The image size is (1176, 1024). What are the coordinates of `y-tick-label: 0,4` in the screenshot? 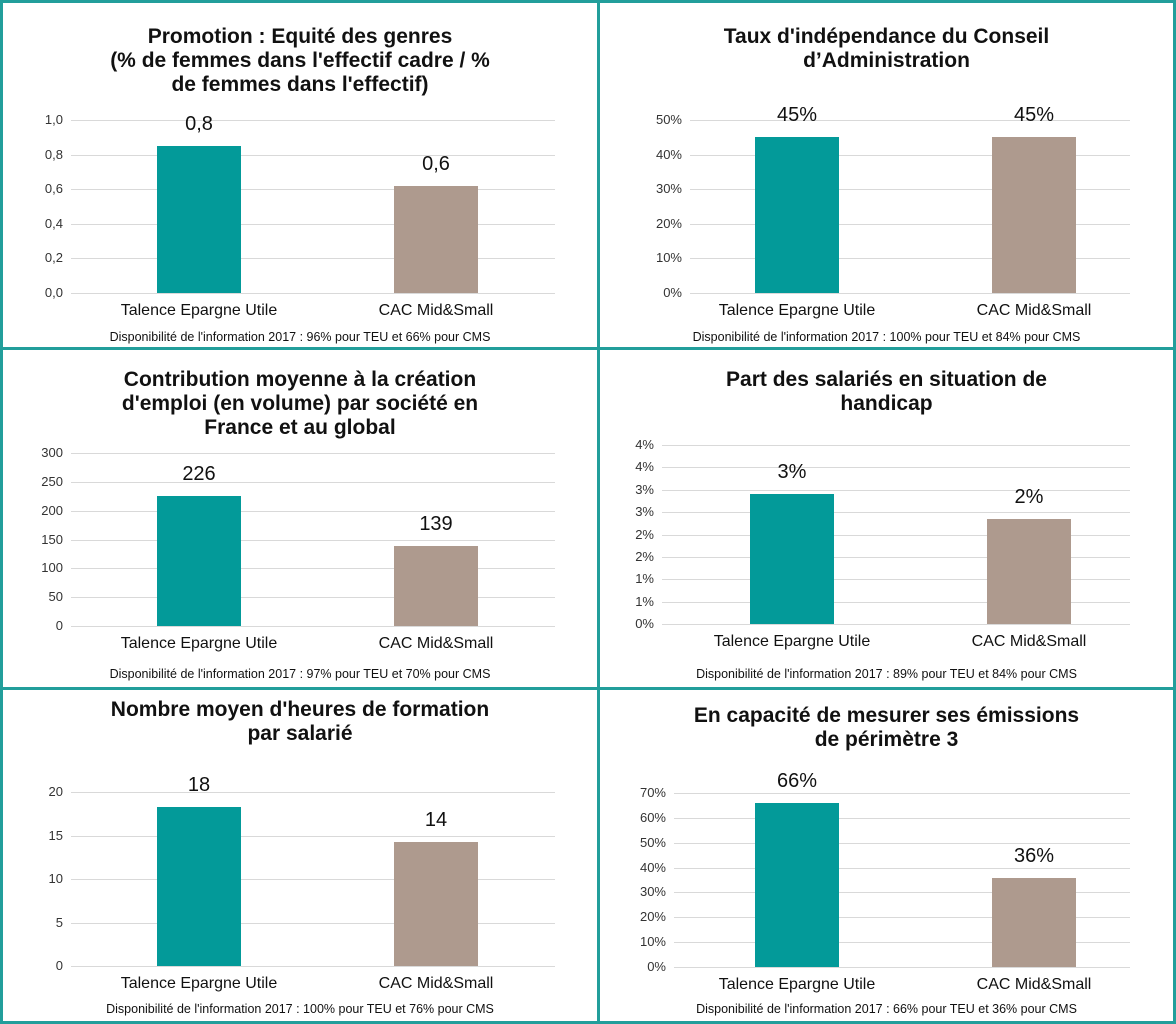 It's located at (53, 223).